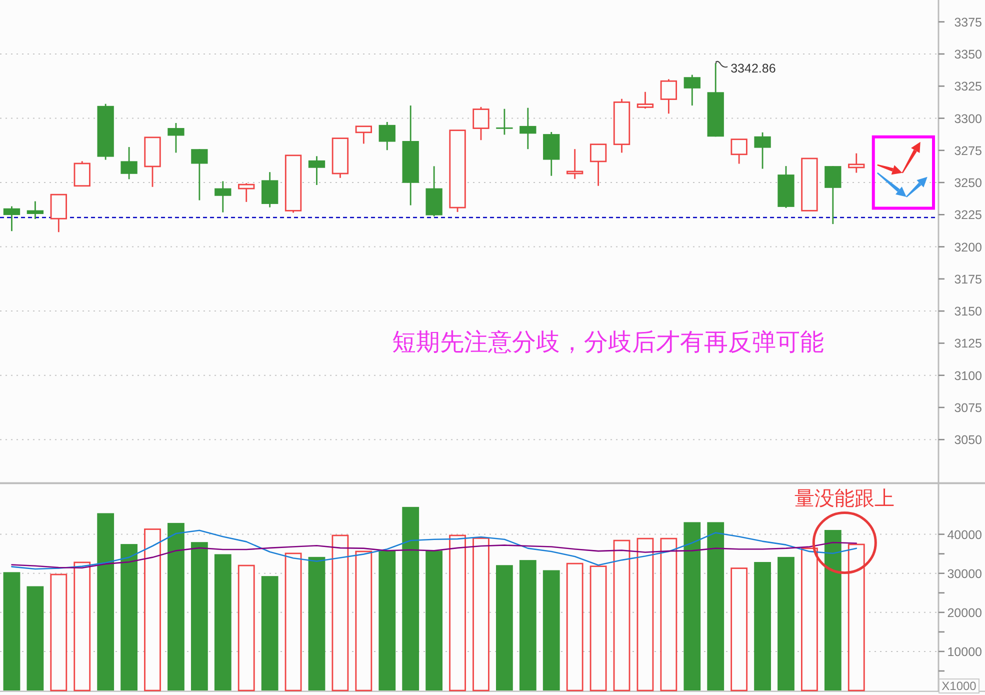 The image size is (985, 695). I want to click on y-tick-label: 3150, so click(968, 311).